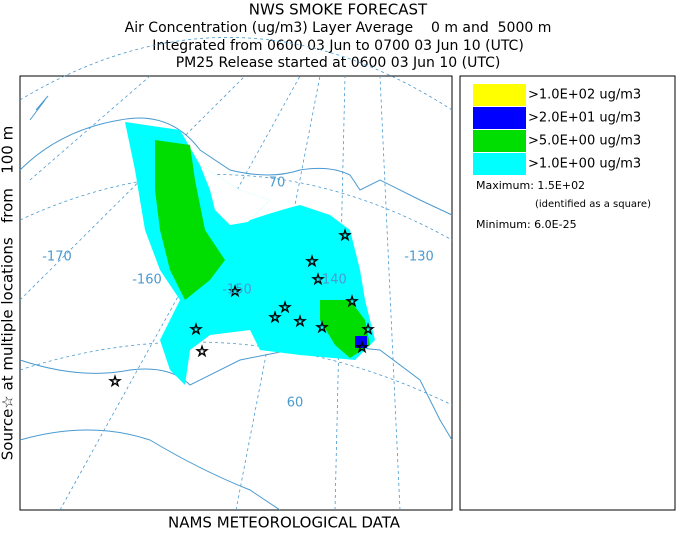 The height and width of the screenshot is (536, 678). I want to click on legend-label: >1.0E+02 ug/m3, so click(584, 95).